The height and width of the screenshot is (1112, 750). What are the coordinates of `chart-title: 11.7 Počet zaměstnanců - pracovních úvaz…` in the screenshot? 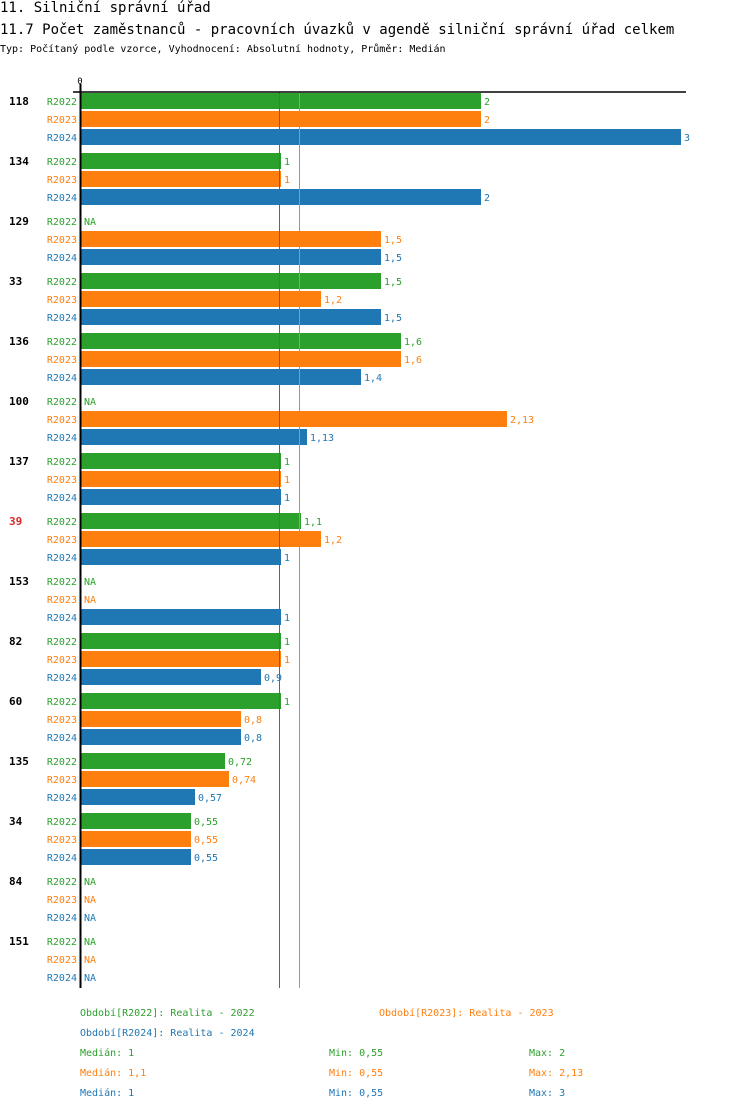 It's located at (337, 30).